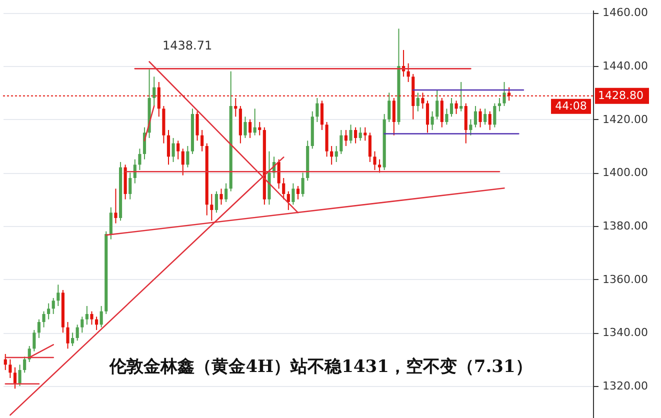 The image size is (661, 418). I want to click on y-tick-label: 1420.00, so click(625, 119).